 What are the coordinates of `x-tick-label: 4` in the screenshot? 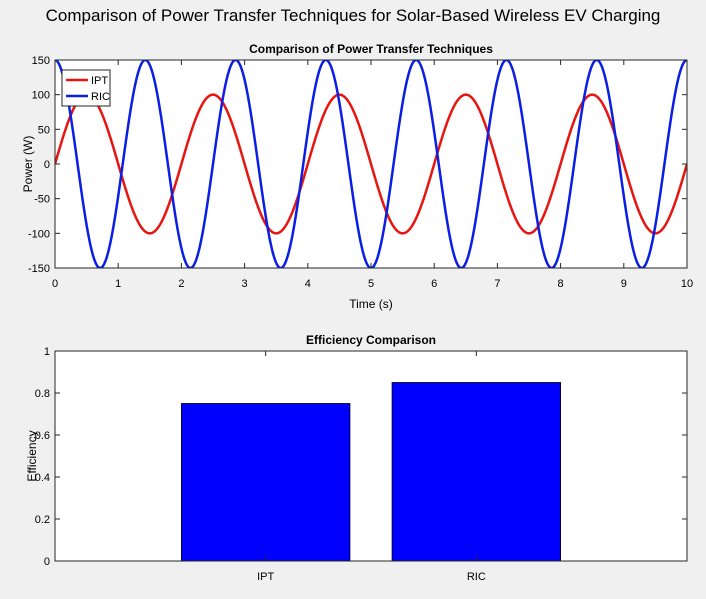 It's located at (308, 284).